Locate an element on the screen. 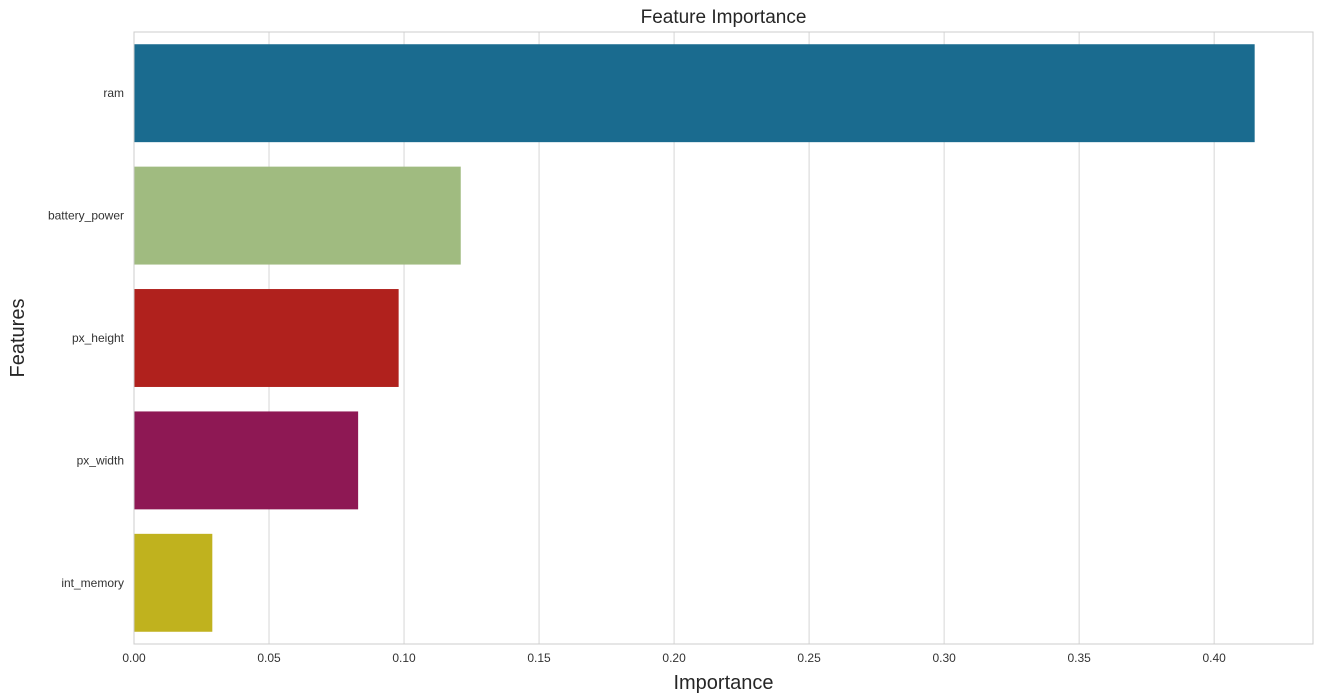 This screenshot has width=1323, height=697. y-tick-label: ram is located at coordinates (113, 93).